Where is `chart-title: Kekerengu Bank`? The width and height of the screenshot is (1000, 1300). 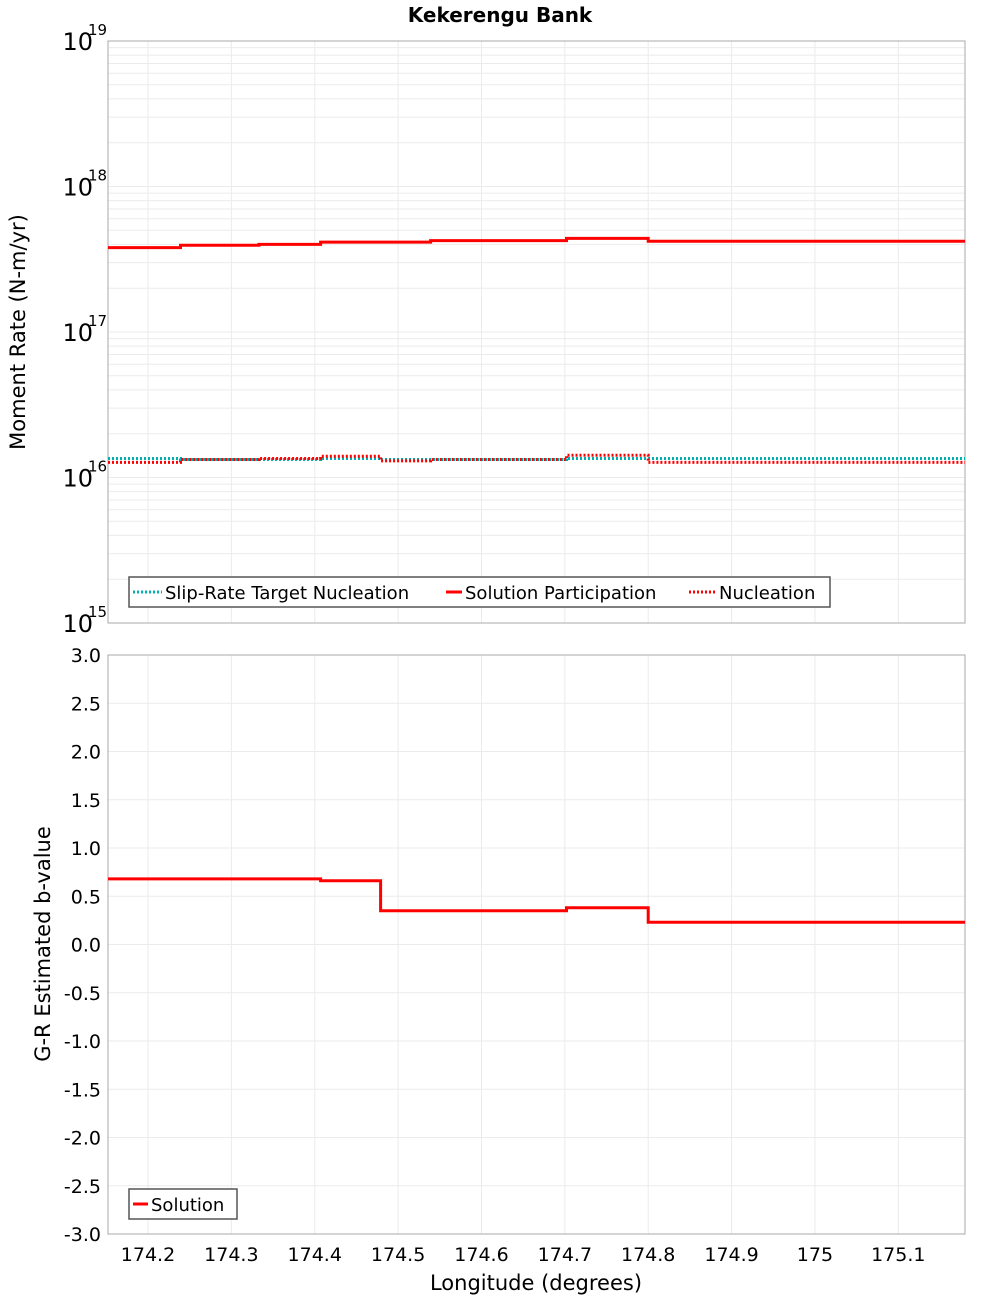 chart-title: Kekerengu Bank is located at coordinates (500, 15).